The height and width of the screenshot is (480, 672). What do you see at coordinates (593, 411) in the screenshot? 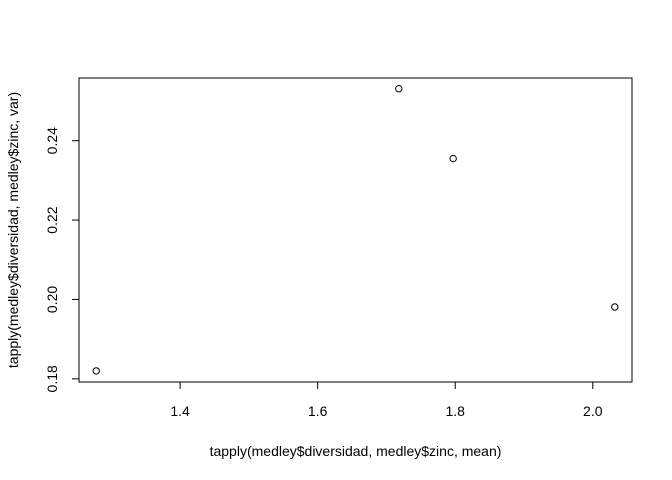
I see `x-tick-label: 2.0` at bounding box center [593, 411].